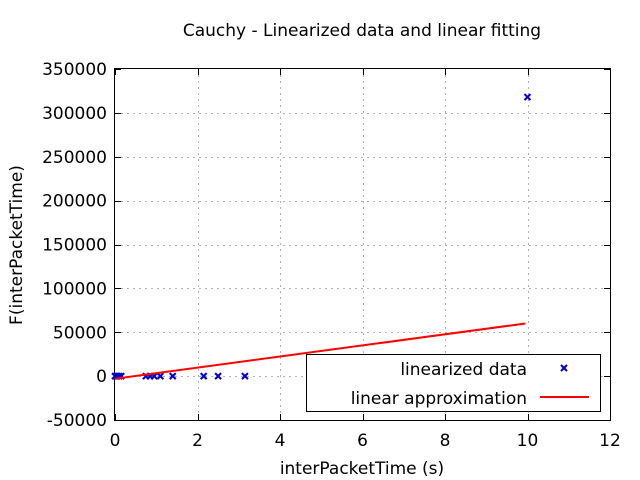  What do you see at coordinates (362, 441) in the screenshot?
I see `x-tick-label: 6` at bounding box center [362, 441].